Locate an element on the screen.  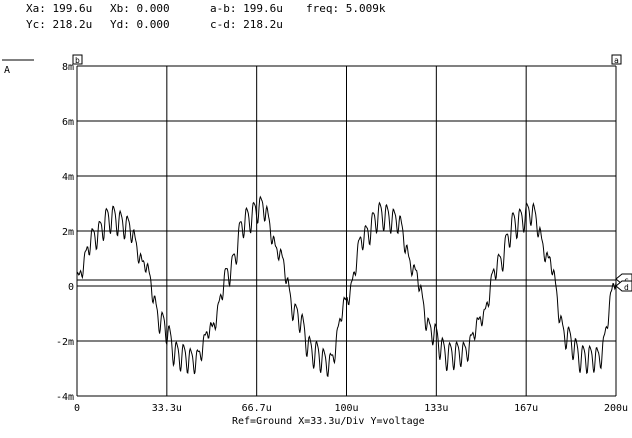
cursor-yc-readout: Yc: 218.2u is located at coordinates (59, 24).